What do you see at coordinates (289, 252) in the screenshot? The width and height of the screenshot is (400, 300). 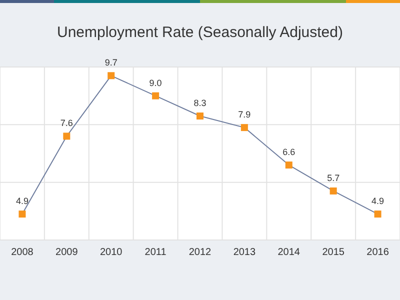 I see `x-tick-label: 2014` at bounding box center [289, 252].